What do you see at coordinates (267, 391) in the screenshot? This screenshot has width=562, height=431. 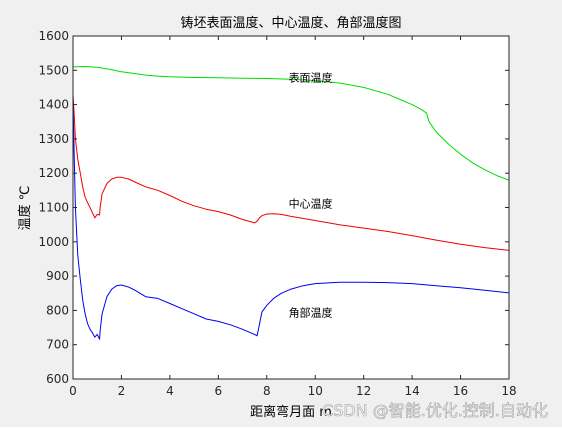 I see `x-tick-label: 8` at bounding box center [267, 391].